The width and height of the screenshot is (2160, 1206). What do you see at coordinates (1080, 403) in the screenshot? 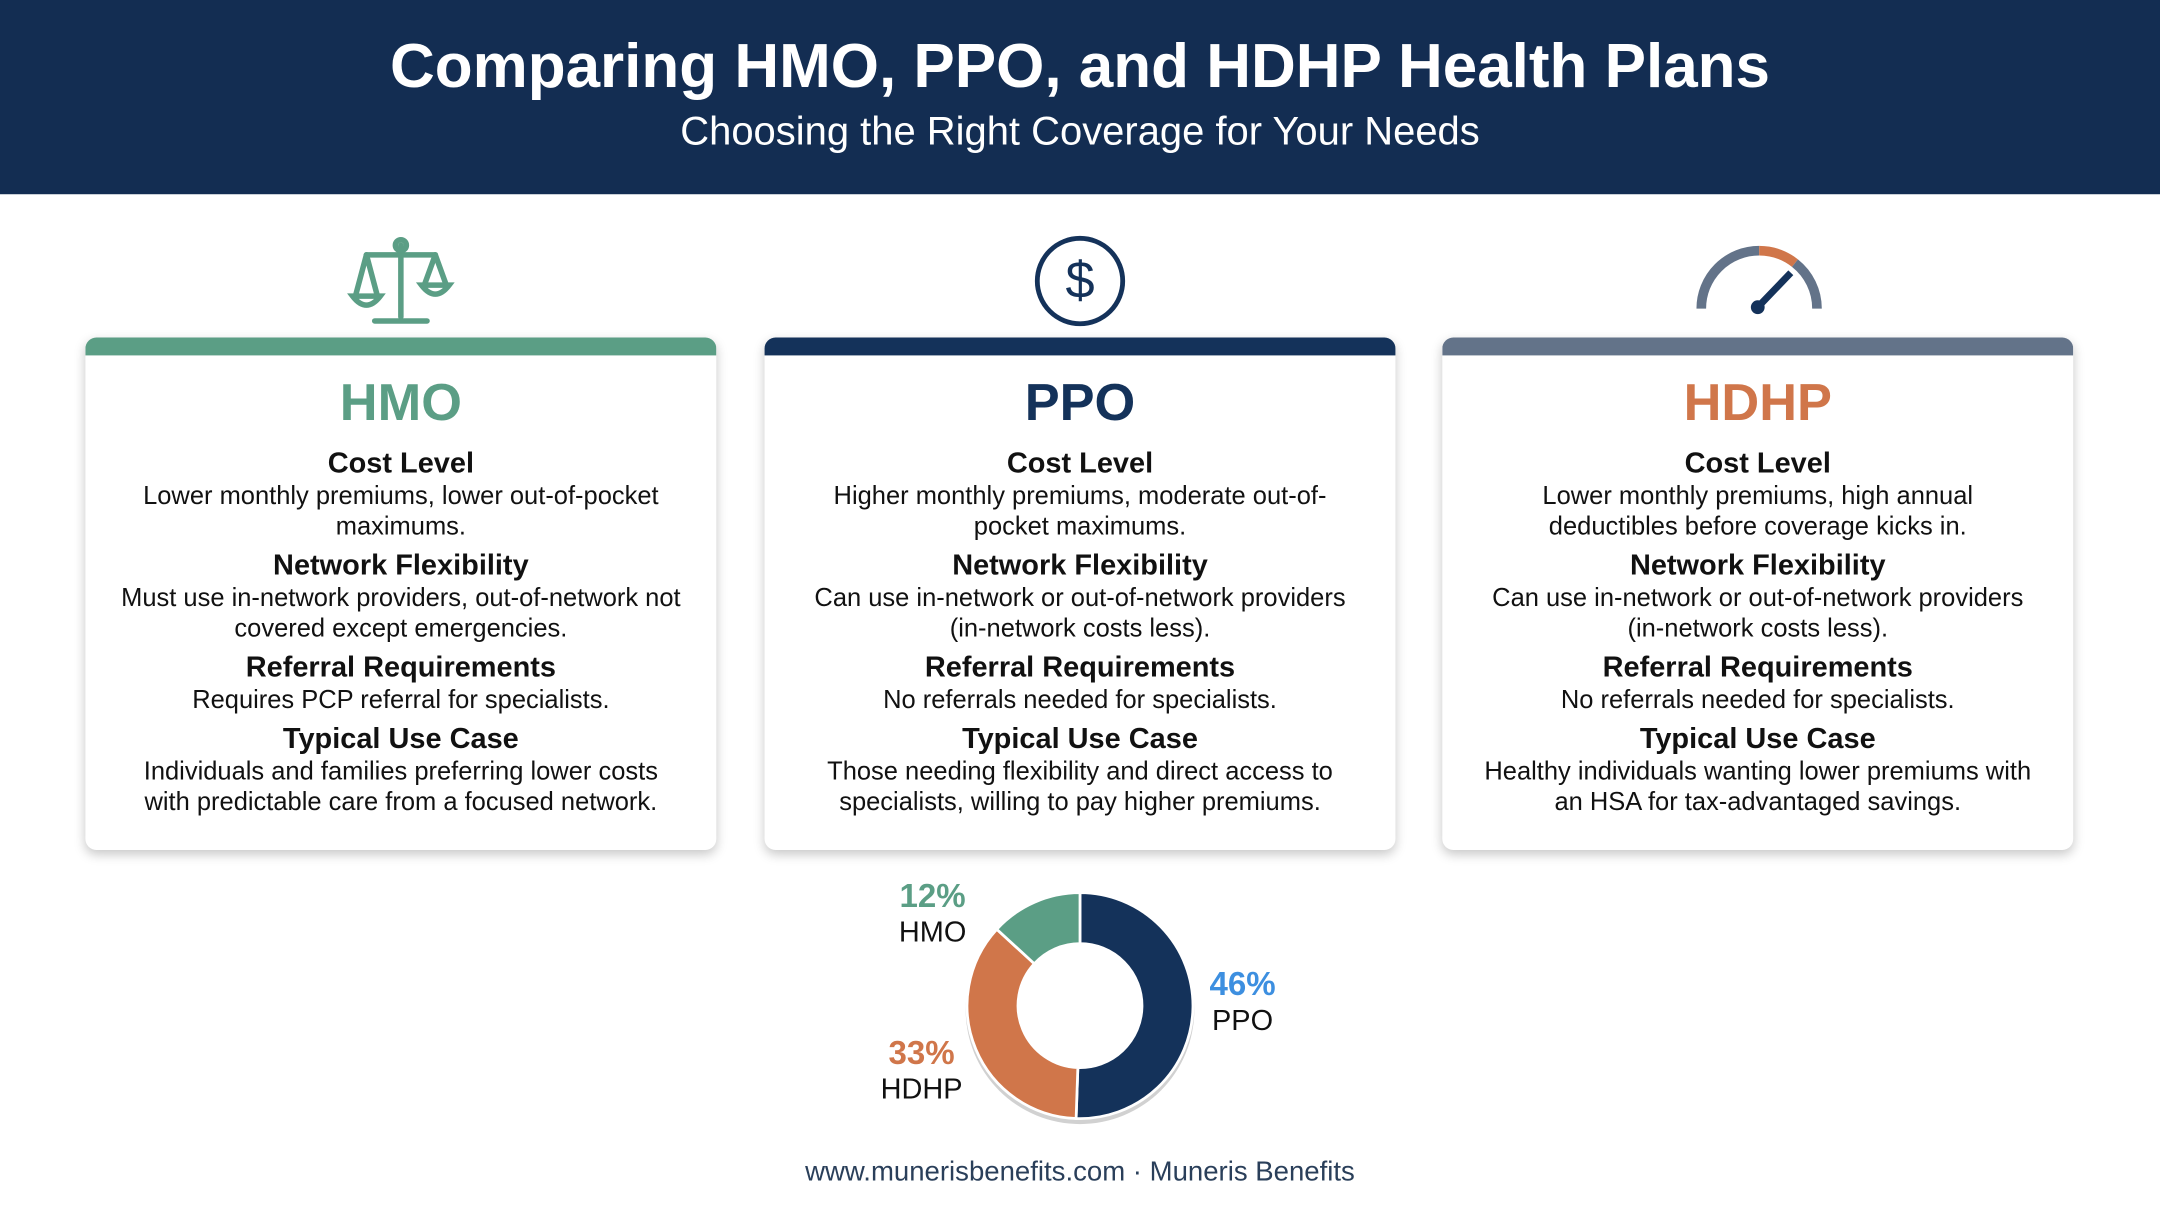
I see `plan-name: PPO` at bounding box center [1080, 403].